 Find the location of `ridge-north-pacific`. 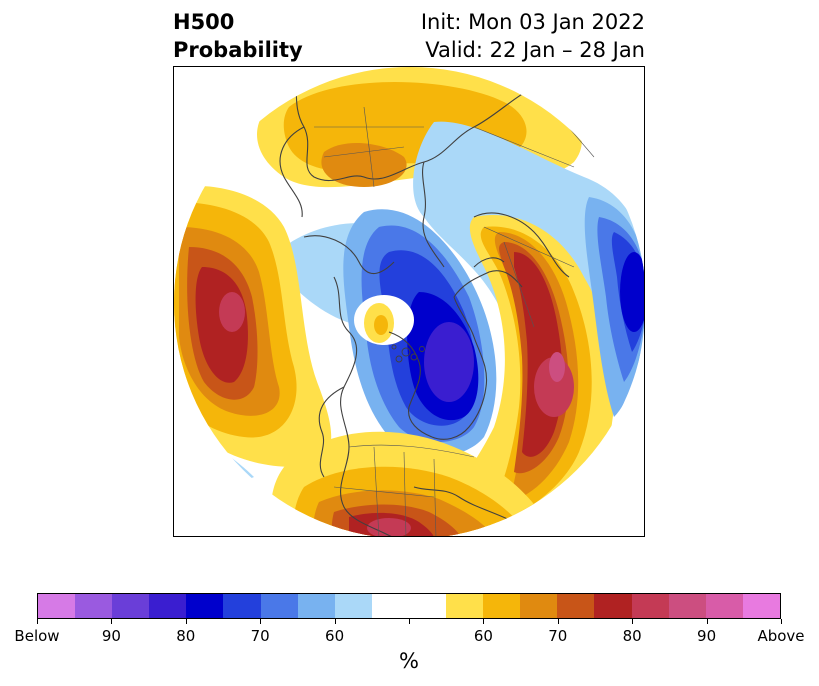

ridge-north-pacific is located at coordinates (253, 326).